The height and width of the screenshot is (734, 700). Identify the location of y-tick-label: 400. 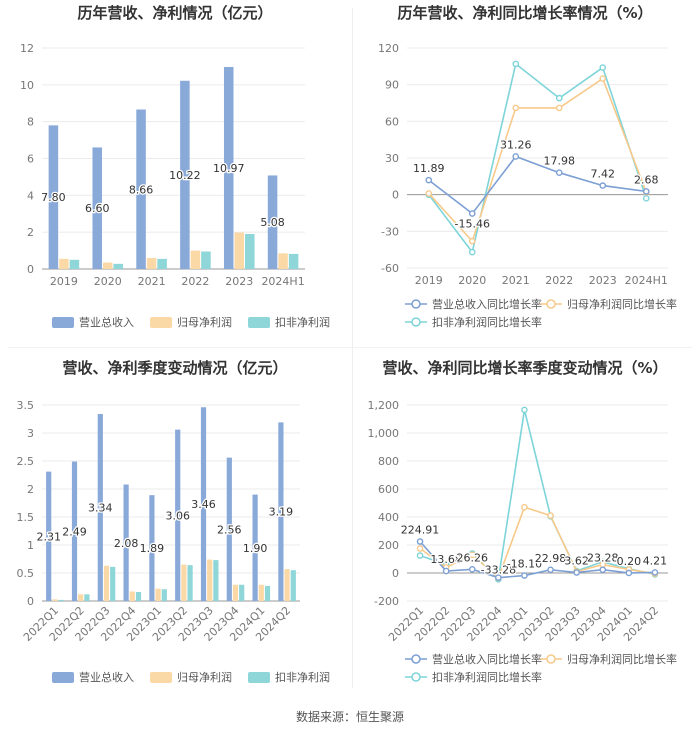
(388, 517).